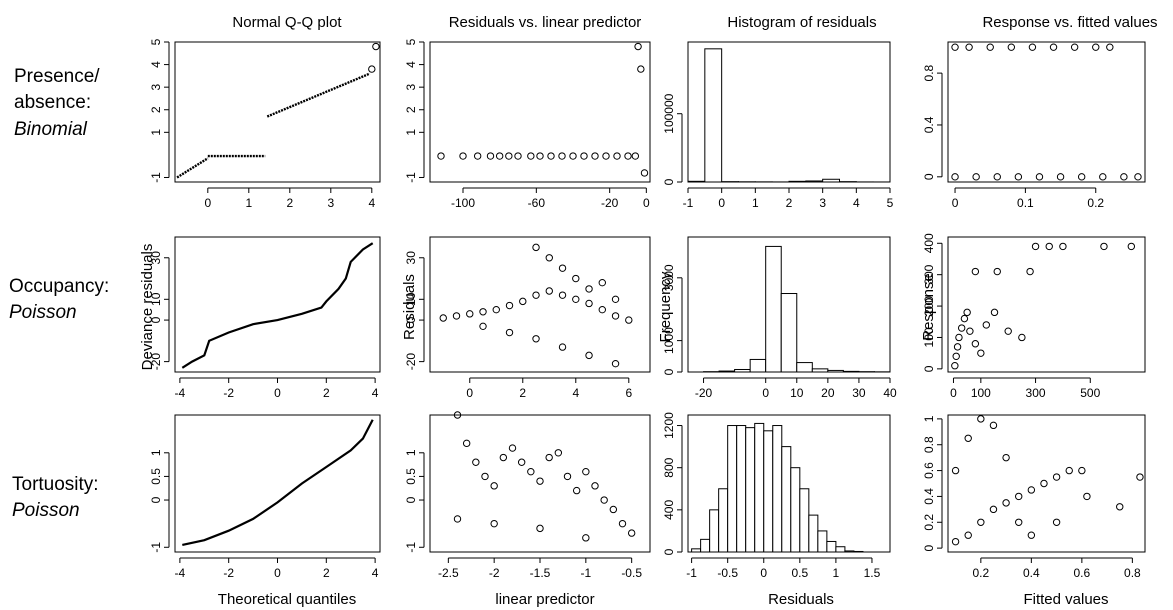 The image size is (1173, 610). What do you see at coordinates (1082, 573) in the screenshot?
I see `x-tick-label: 0.6` at bounding box center [1082, 573].